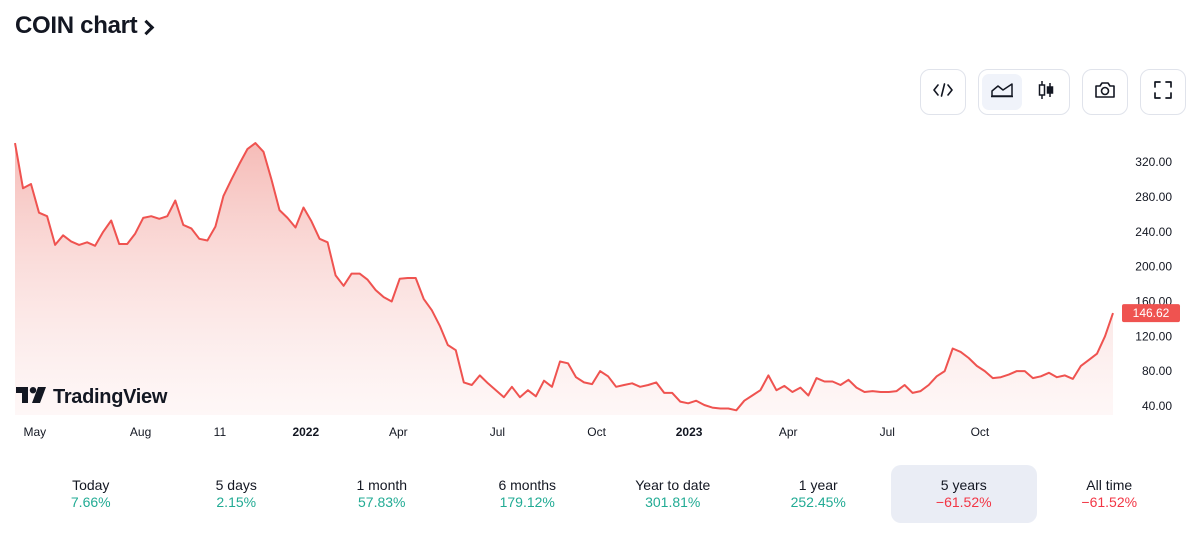 The width and height of the screenshot is (1200, 540). Describe the element at coordinates (527, 502) in the screenshot. I see `period-change-value: 179.12%` at that location.